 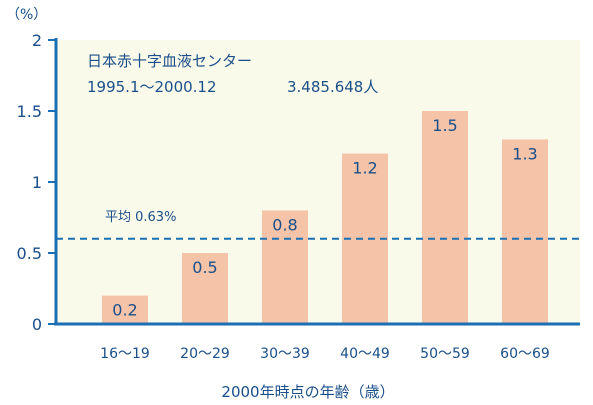 What do you see at coordinates (125, 354) in the screenshot?
I see `x-tick-label: 16〜19` at bounding box center [125, 354].